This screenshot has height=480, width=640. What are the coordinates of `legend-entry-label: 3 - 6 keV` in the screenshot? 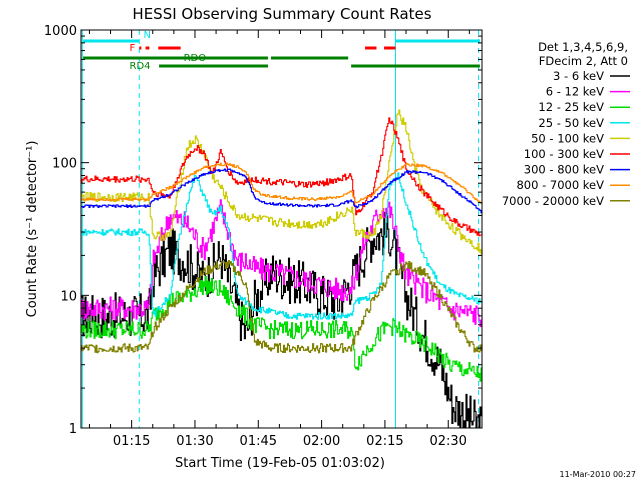 It's located at (578, 76).